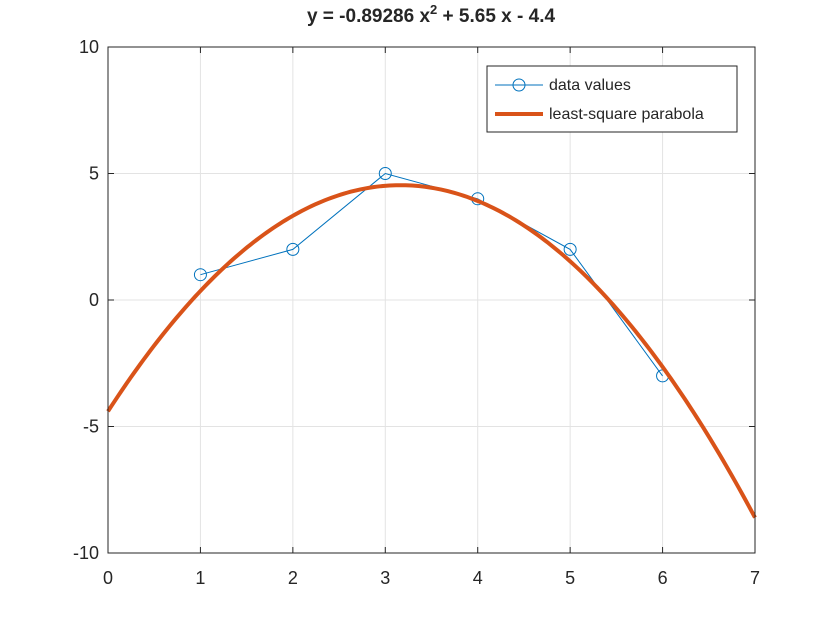 This screenshot has width=834, height=622. Describe the element at coordinates (86, 553) in the screenshot. I see `y-tick-label--10: -10` at that location.